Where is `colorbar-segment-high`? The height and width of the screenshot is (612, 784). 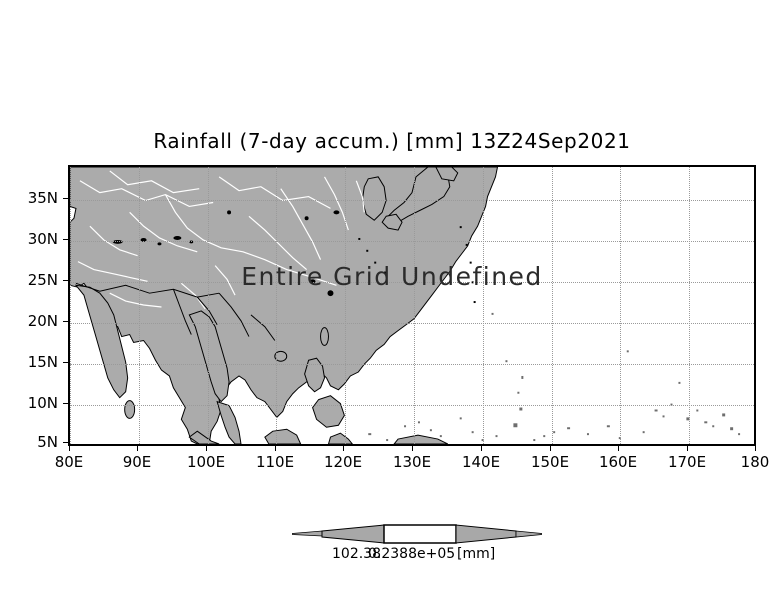
colorbar-segment-high is located at coordinates (486, 534).